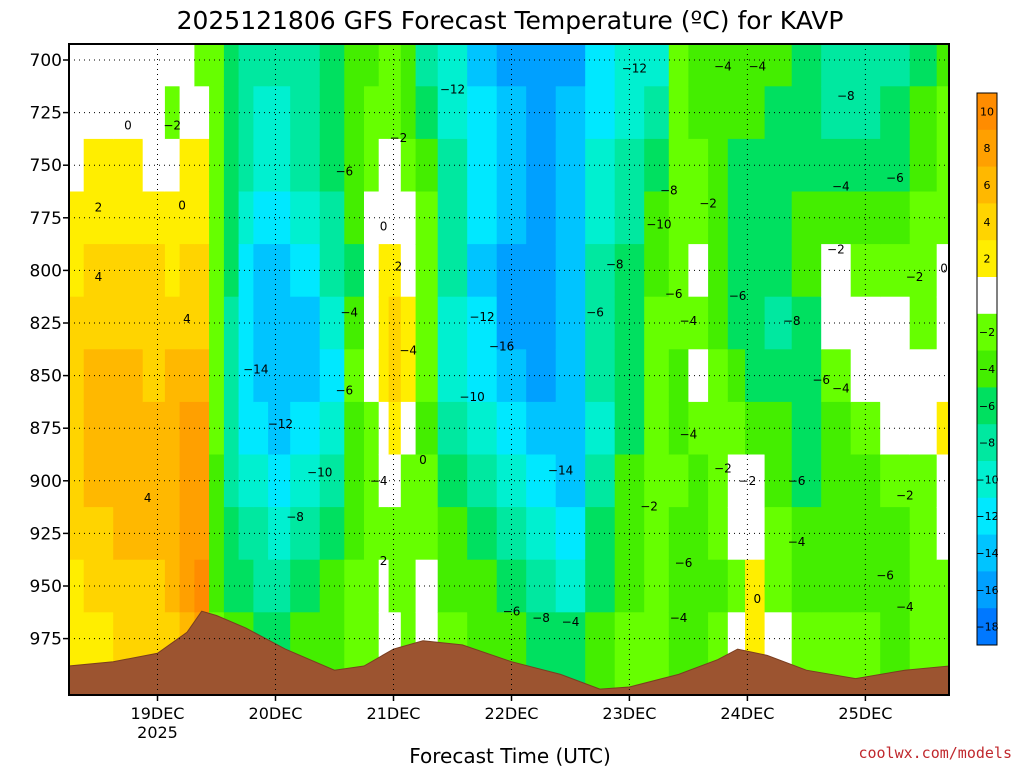 This screenshot has height=768, width=1024. Describe the element at coordinates (541, 618) in the screenshot. I see `contour-label: −8` at that location.